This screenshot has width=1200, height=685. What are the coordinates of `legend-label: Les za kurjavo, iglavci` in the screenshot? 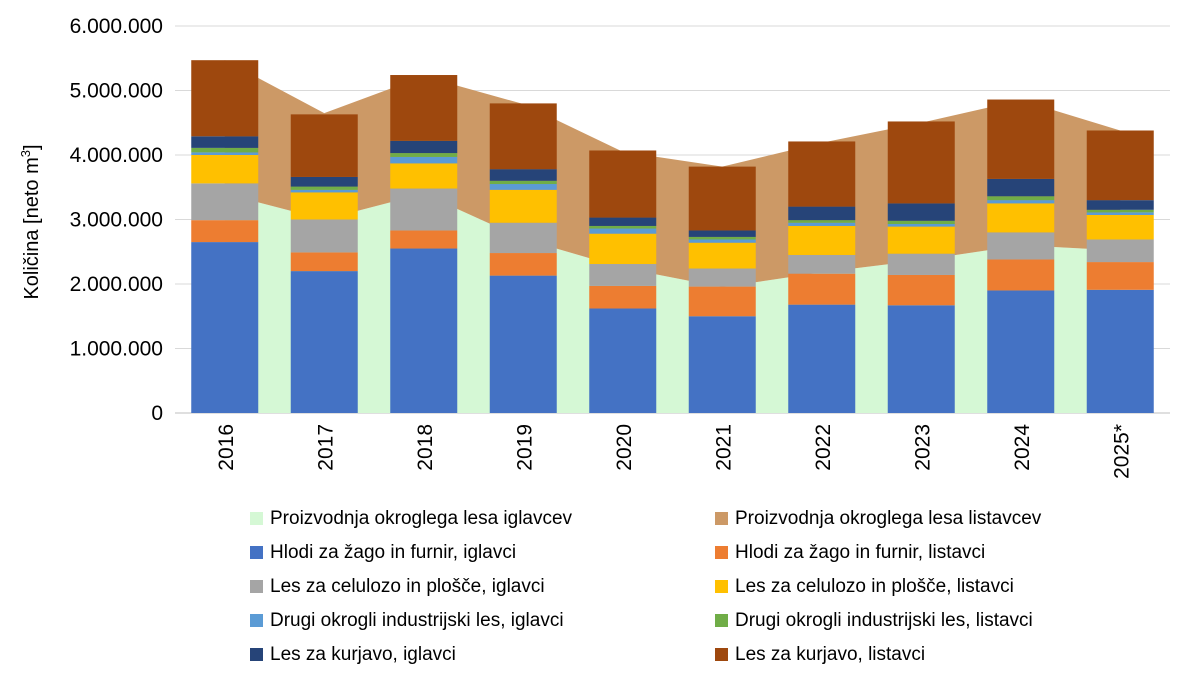 It's located at (363, 654).